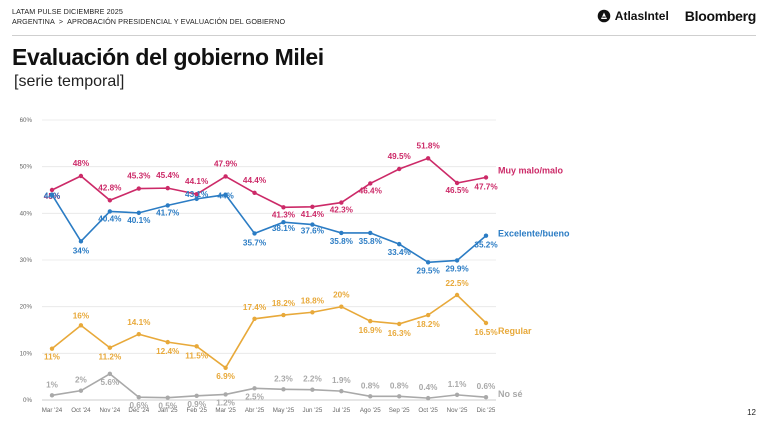  I want to click on data-label: 41.7%, so click(168, 212).